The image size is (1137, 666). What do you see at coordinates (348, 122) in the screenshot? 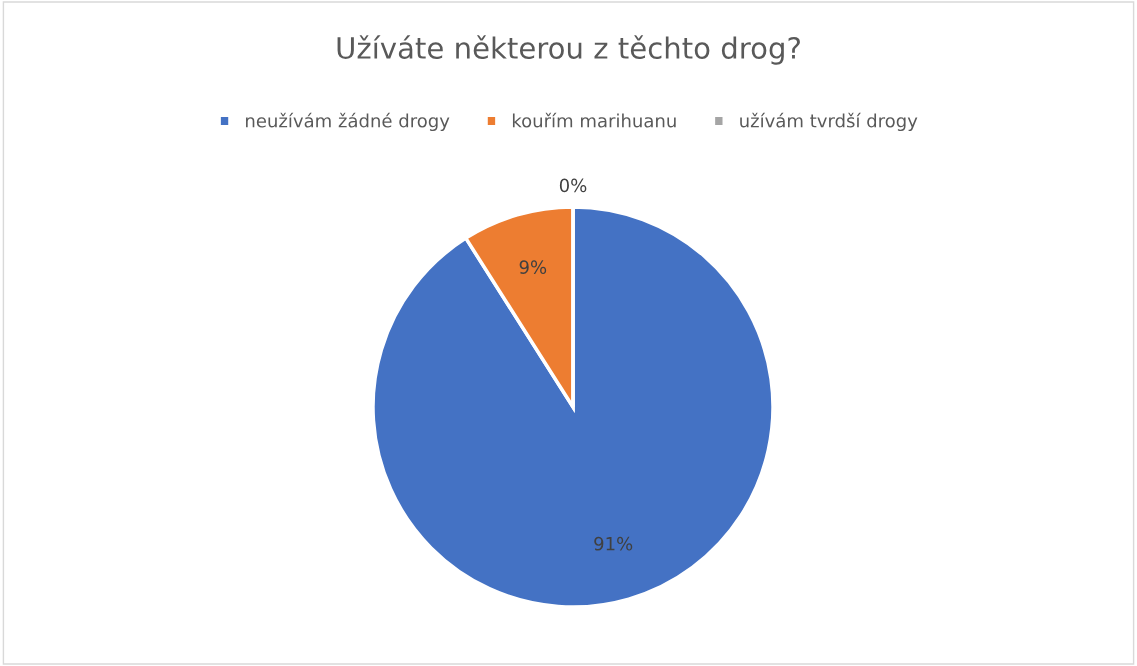
I see `legend-label: neužívám žádné drogy` at bounding box center [348, 122].